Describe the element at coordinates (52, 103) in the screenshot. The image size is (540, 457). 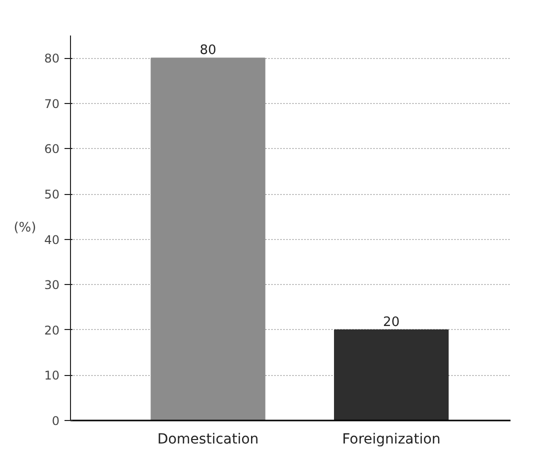
I see `y-tick-label: 70` at that location.